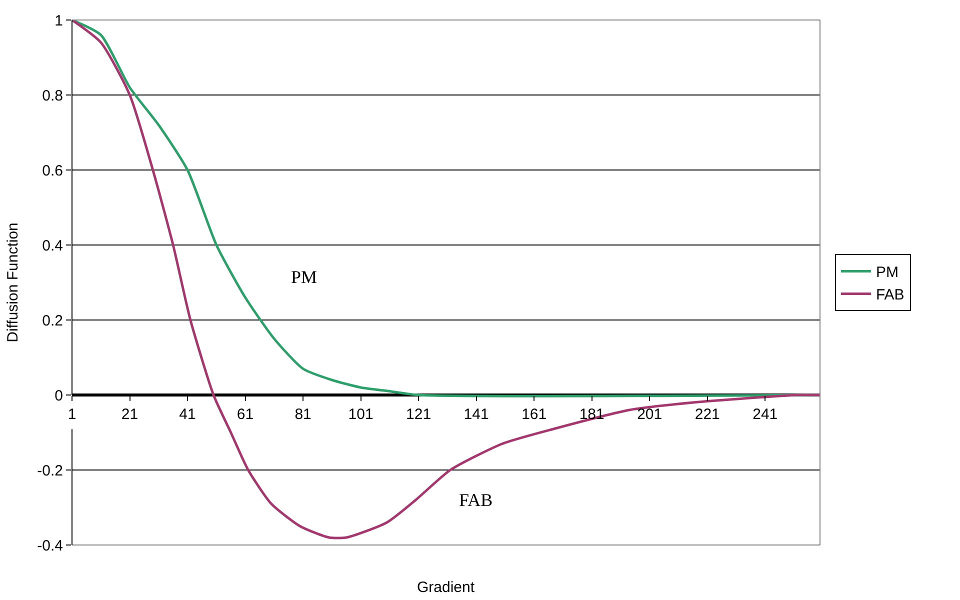 The image size is (960, 600). What do you see at coordinates (303, 414) in the screenshot?
I see `x-tick-label: 81` at bounding box center [303, 414].